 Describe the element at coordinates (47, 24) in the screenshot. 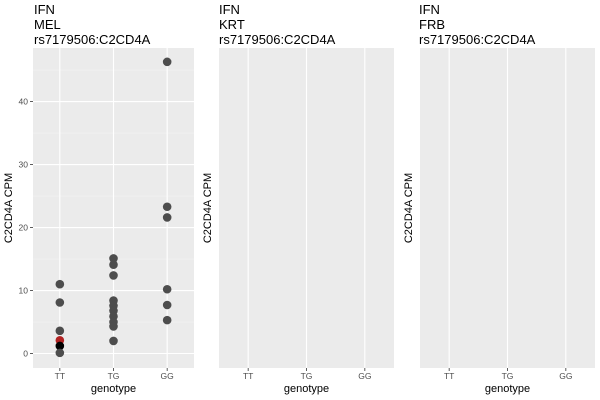

I see `panel-title-line: MEL` at that location.